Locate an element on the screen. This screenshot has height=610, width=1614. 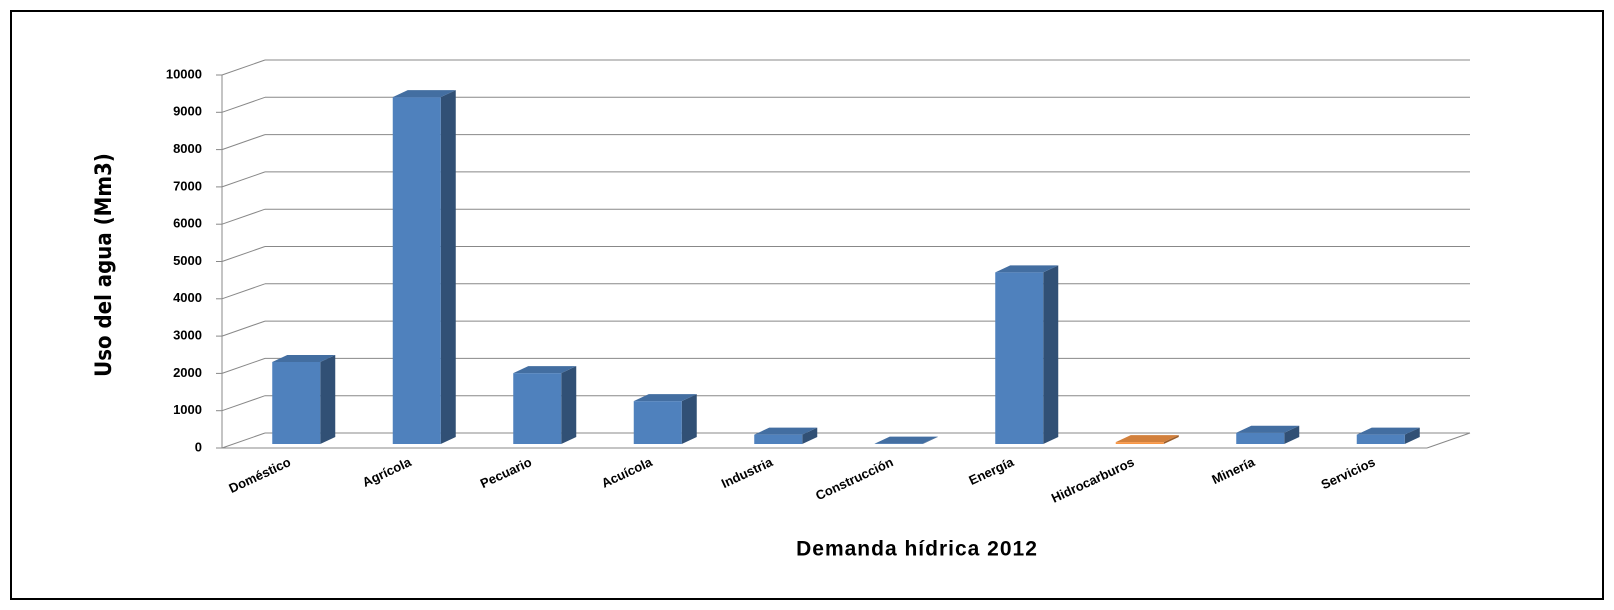
y-tick-label: 8000 is located at coordinates (187, 148).